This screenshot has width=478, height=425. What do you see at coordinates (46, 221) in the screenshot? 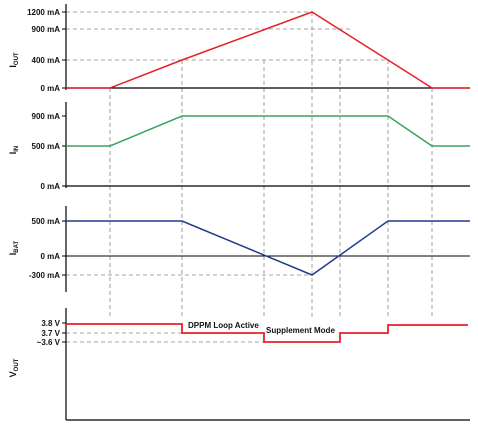
I see `ibat-tick-500: 500 mA` at bounding box center [46, 221].